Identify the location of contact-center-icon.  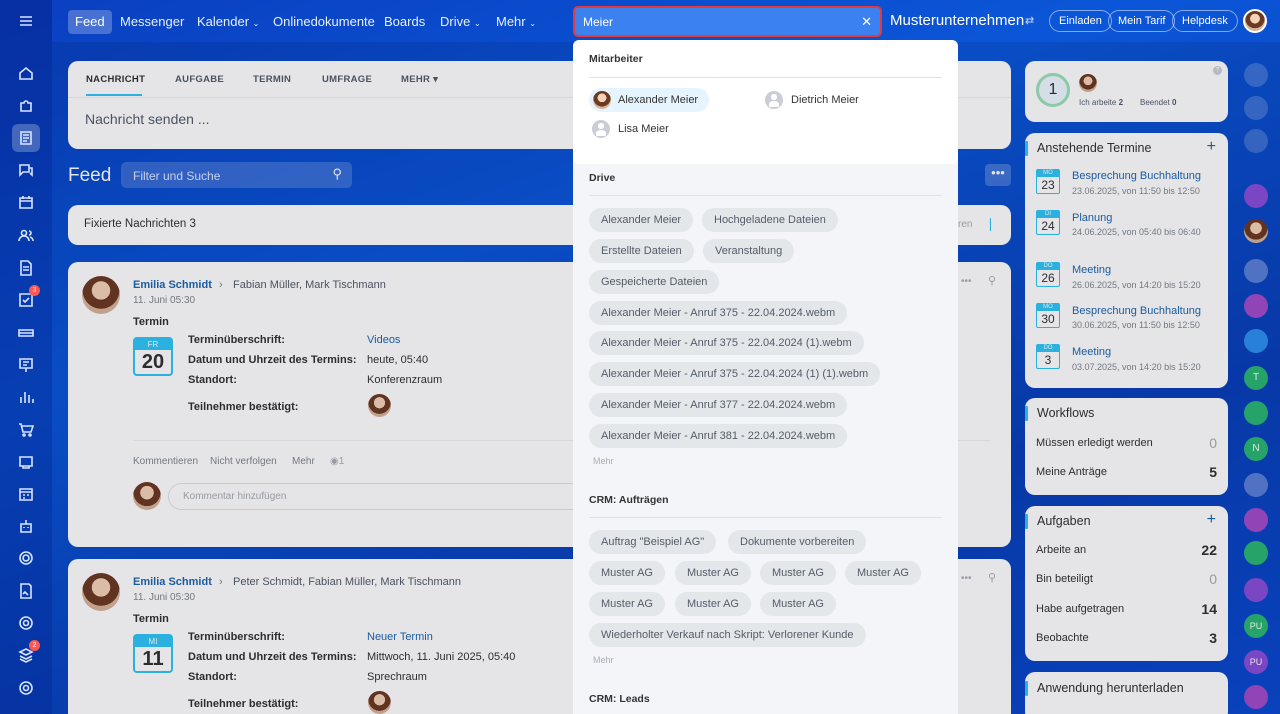
(26, 462).